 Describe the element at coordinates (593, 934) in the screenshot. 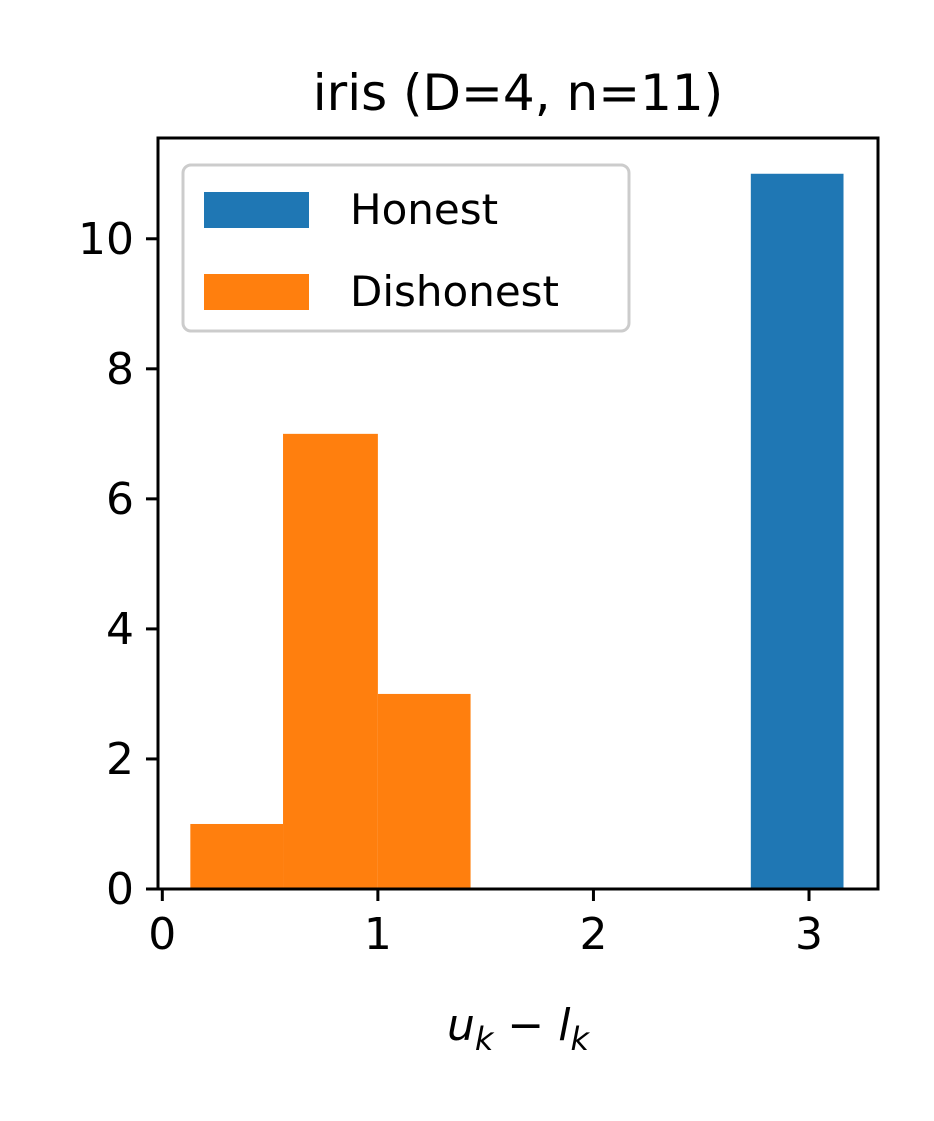

I see `x-tick-label: 2` at that location.